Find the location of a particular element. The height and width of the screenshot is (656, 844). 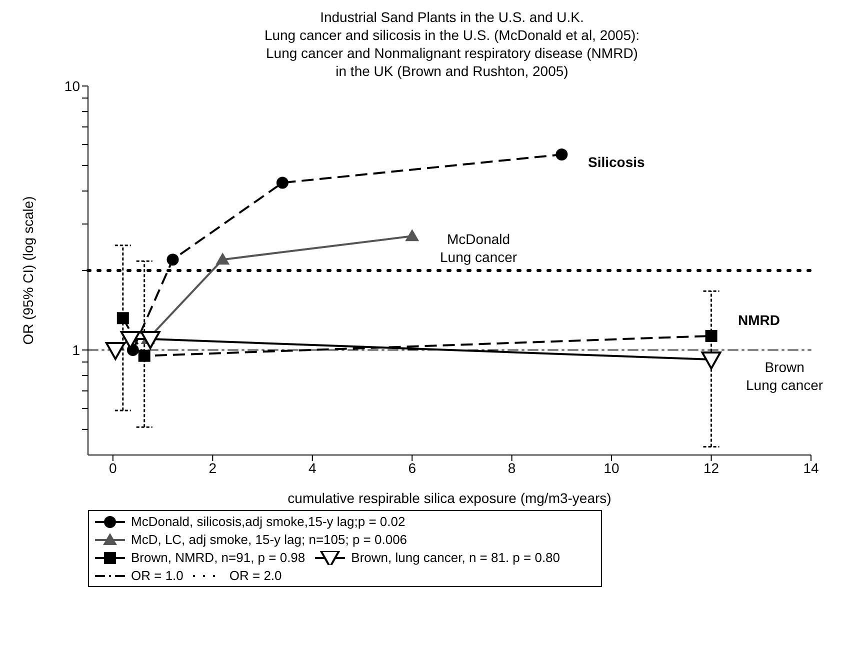

x-tick-label: 4 is located at coordinates (312, 468).